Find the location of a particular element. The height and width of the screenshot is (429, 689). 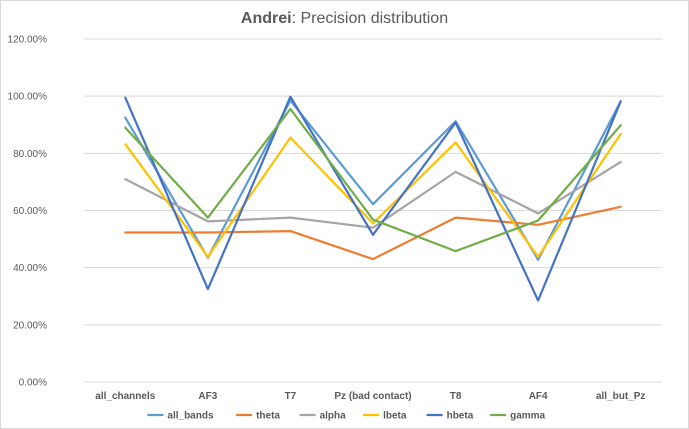

series-line-alpha is located at coordinates (373, 194).